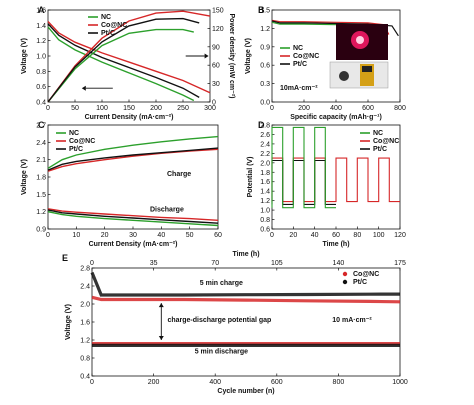  Describe the element at coordinates (161, 338) in the screenshot. I see `gap-arrow-head-down` at that location.